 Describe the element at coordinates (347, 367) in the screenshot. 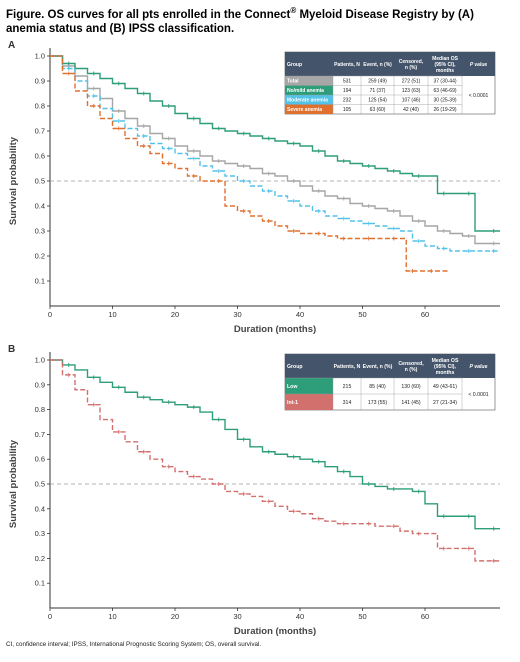

I see `table-header-line: Patients, N` at that location.